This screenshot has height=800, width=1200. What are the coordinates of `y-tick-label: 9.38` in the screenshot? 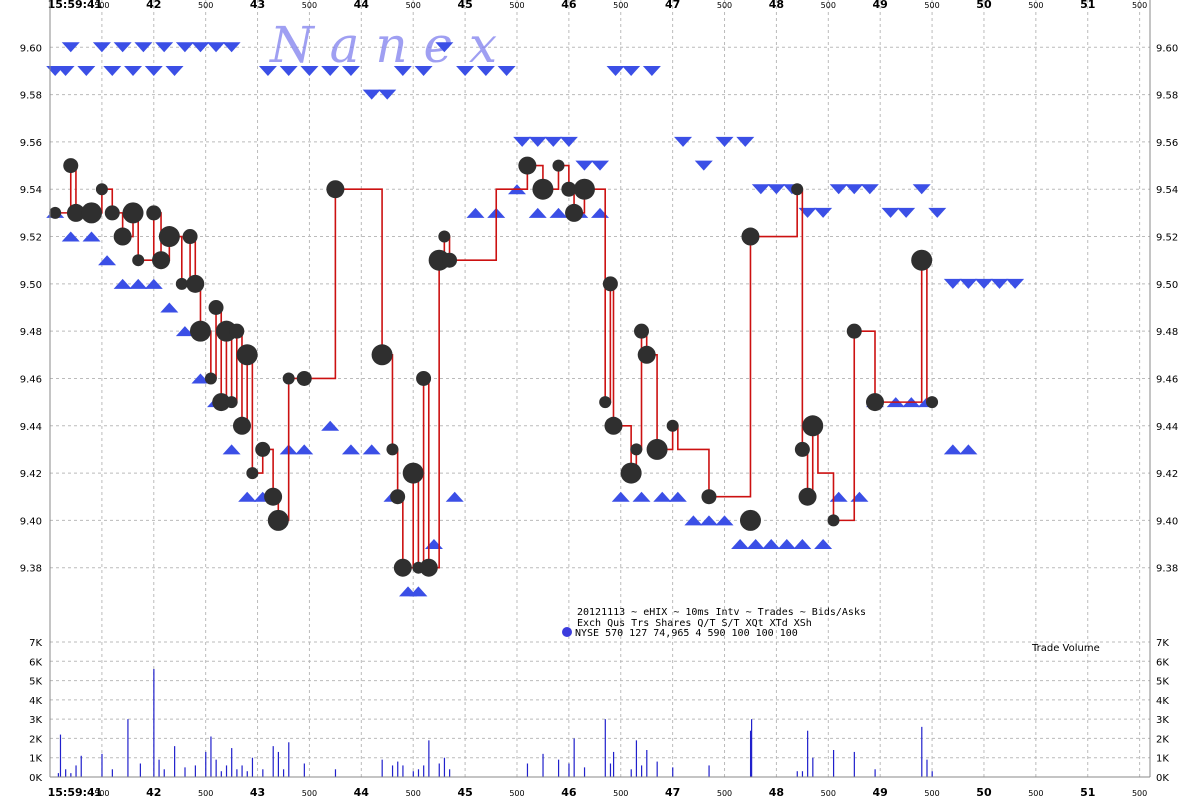 It's located at (31, 569).